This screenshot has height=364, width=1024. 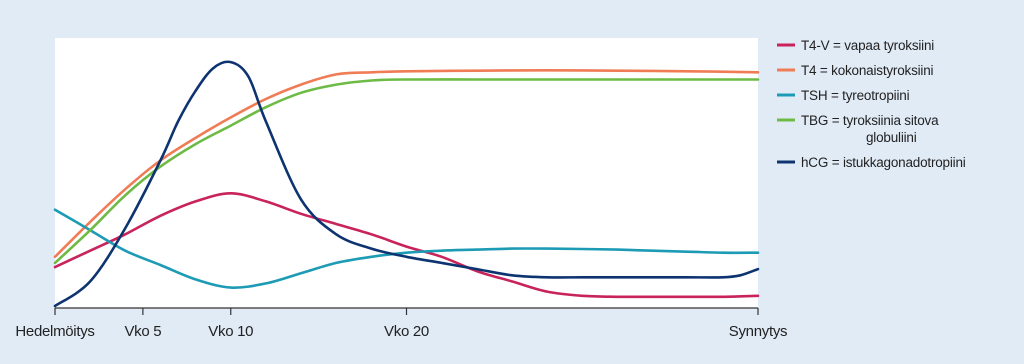 What do you see at coordinates (867, 70) in the screenshot?
I see `legend-label-t4: T4 = kokonaistyroksiini` at bounding box center [867, 70].